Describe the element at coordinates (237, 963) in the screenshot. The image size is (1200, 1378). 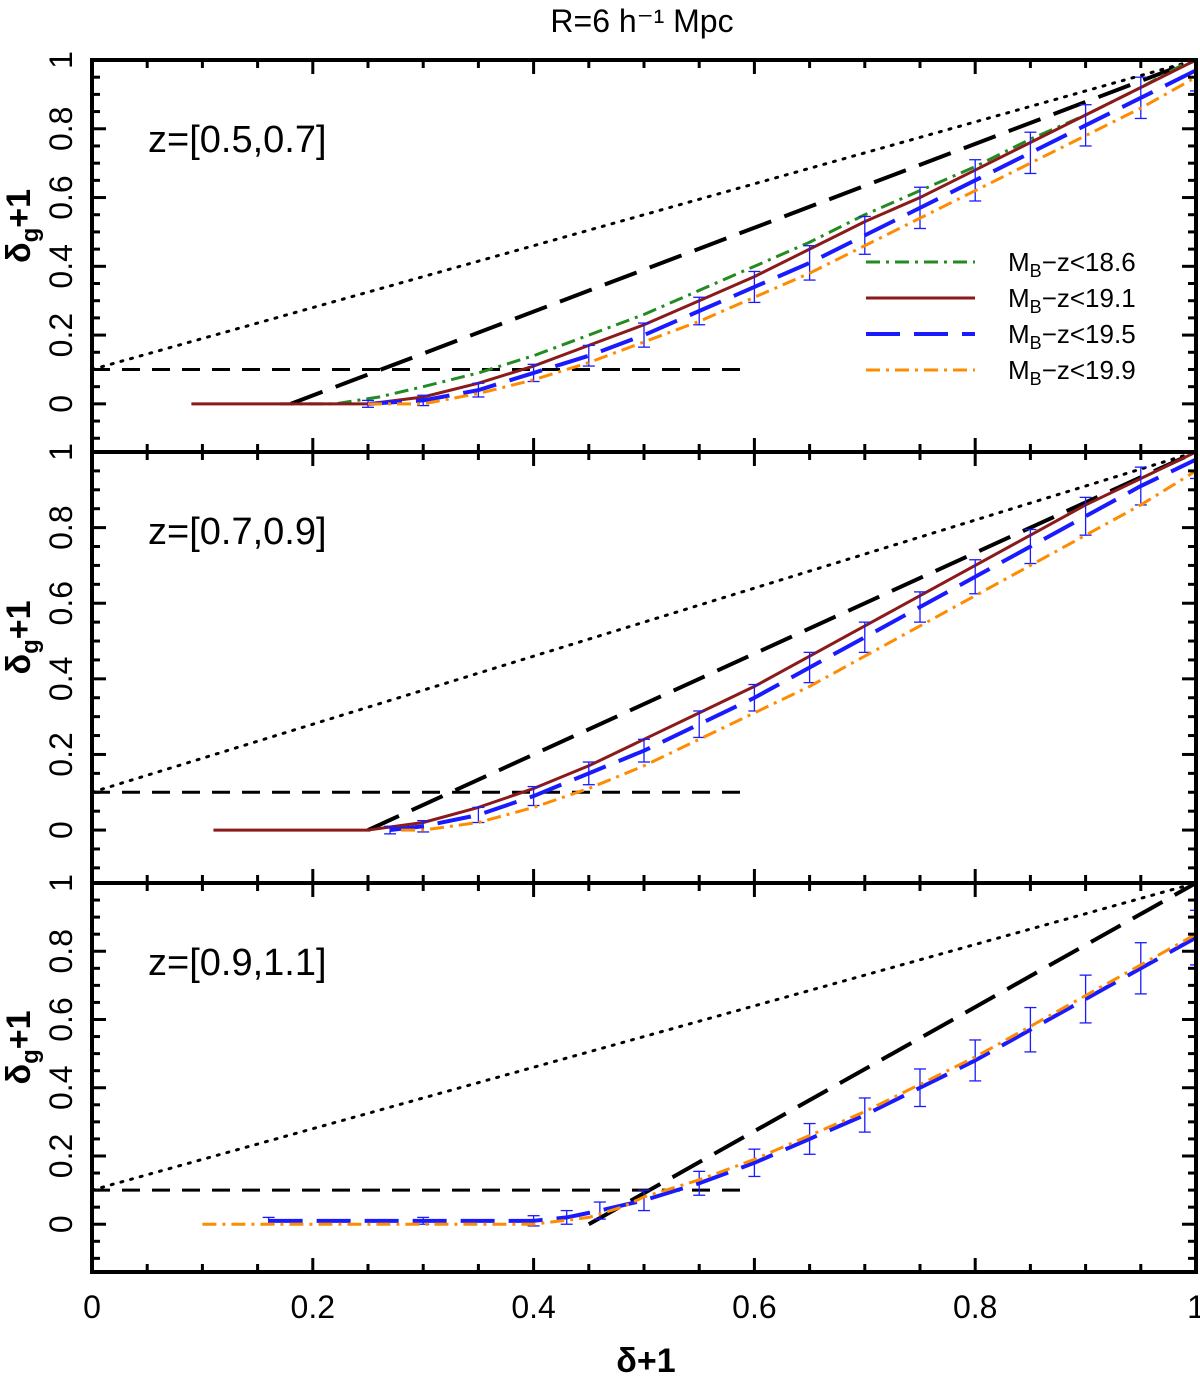
I see `panel-redshift-label: z=[0.9,1.1]` at that location.